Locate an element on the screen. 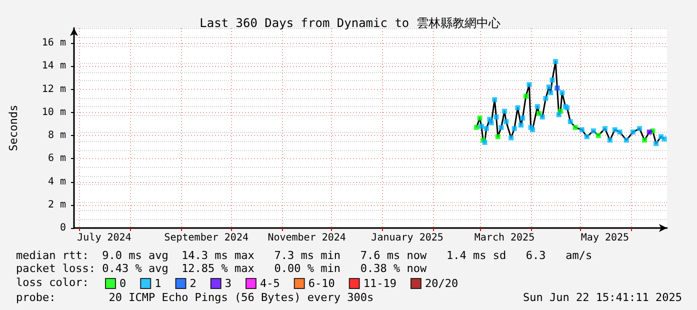 This screenshot has width=697, height=310. legend-label: 1 is located at coordinates (158, 283).